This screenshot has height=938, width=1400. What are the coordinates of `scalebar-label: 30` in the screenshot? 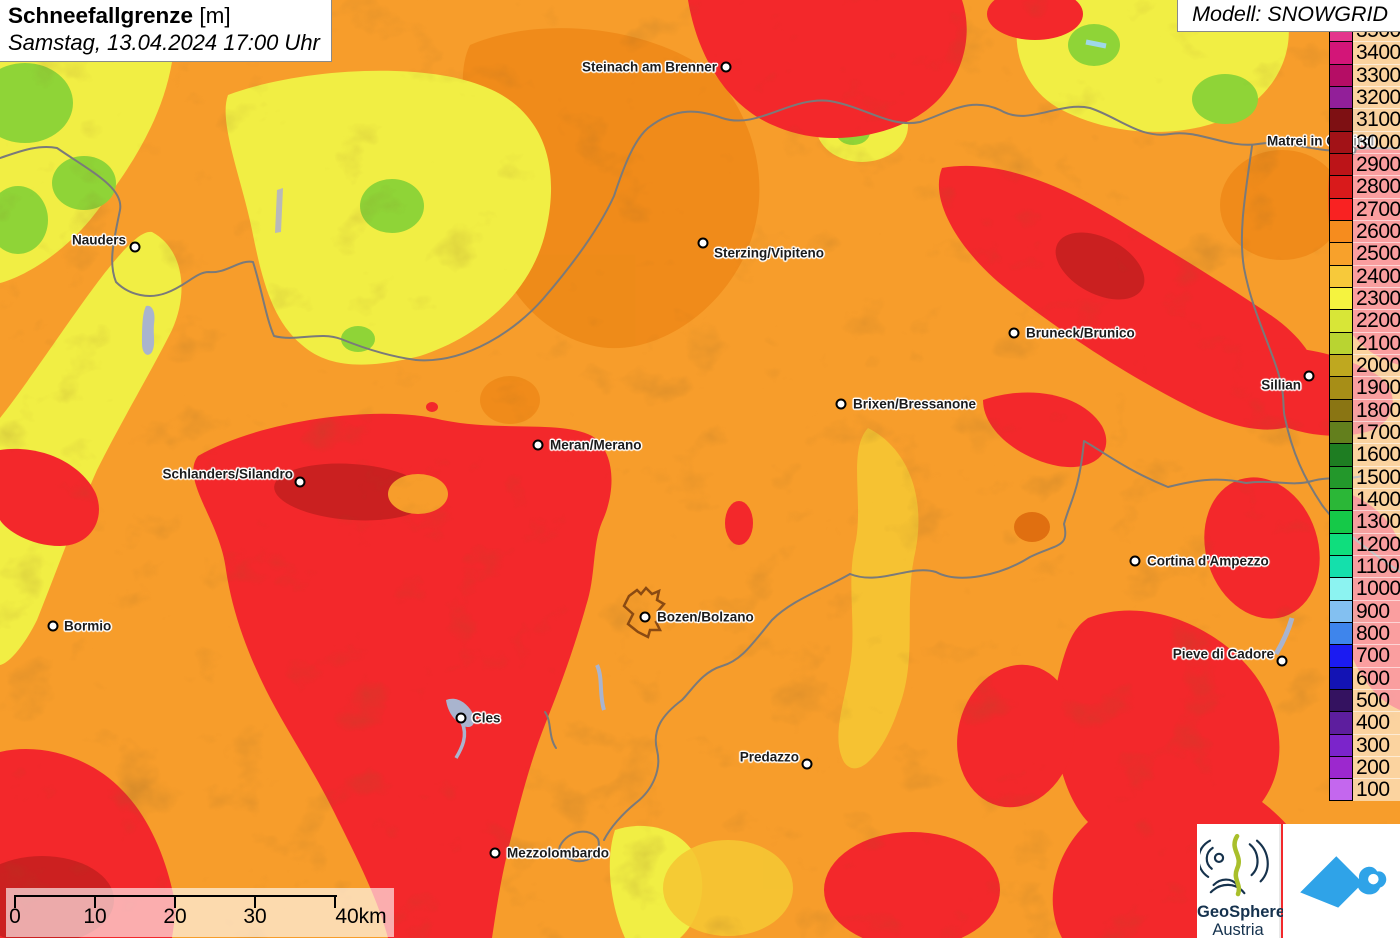 It's located at (255, 916).